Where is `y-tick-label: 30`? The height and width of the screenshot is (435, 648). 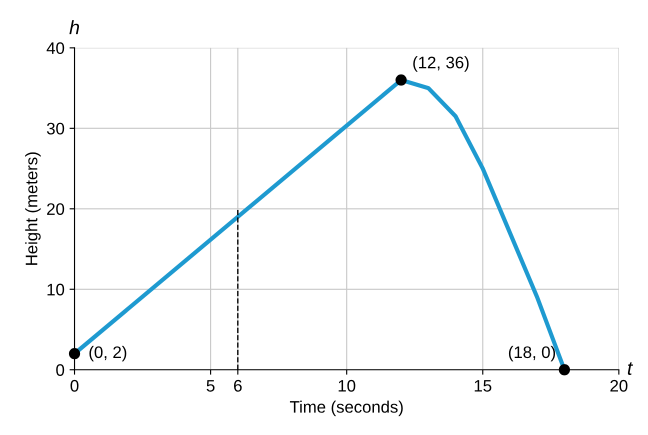 y-tick-label: 30 is located at coordinates (55, 128).